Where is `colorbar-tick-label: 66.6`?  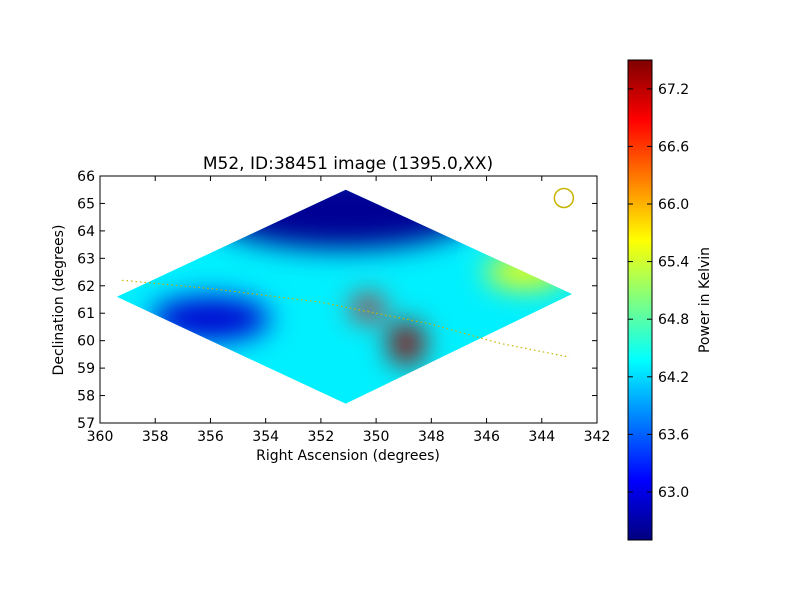
colorbar-tick-label: 66.6 is located at coordinates (673, 147).